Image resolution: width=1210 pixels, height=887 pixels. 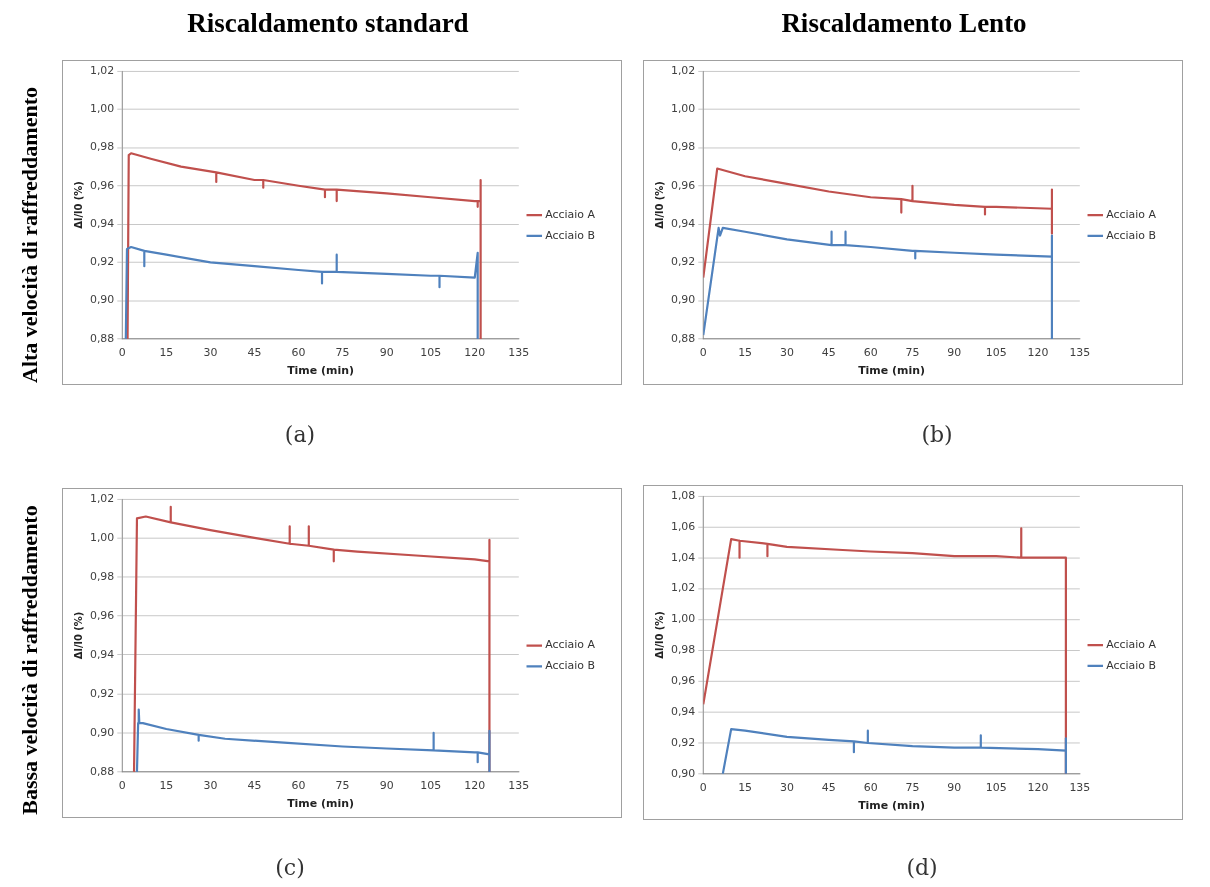 I want to click on y-tick-label: 1,04, so click(x=683, y=557).